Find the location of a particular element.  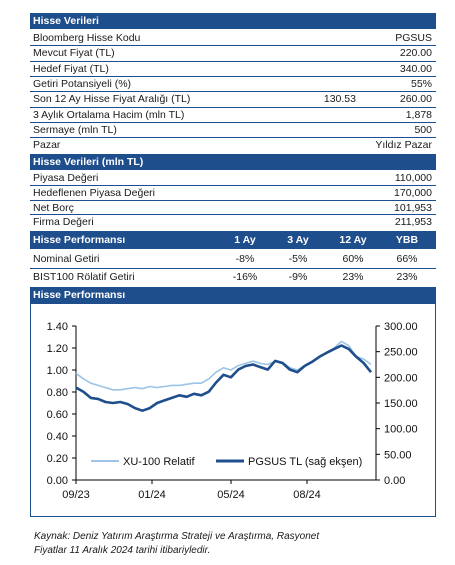

stock-data-header: Hisse Verileri is located at coordinates (233, 21).